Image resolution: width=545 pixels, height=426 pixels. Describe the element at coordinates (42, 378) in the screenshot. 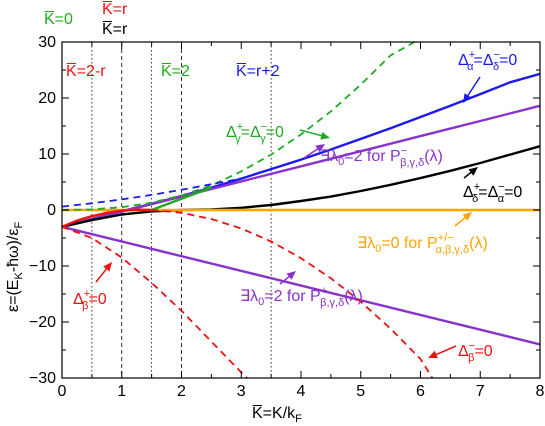

I see `y-tick-label: −30` at that location.